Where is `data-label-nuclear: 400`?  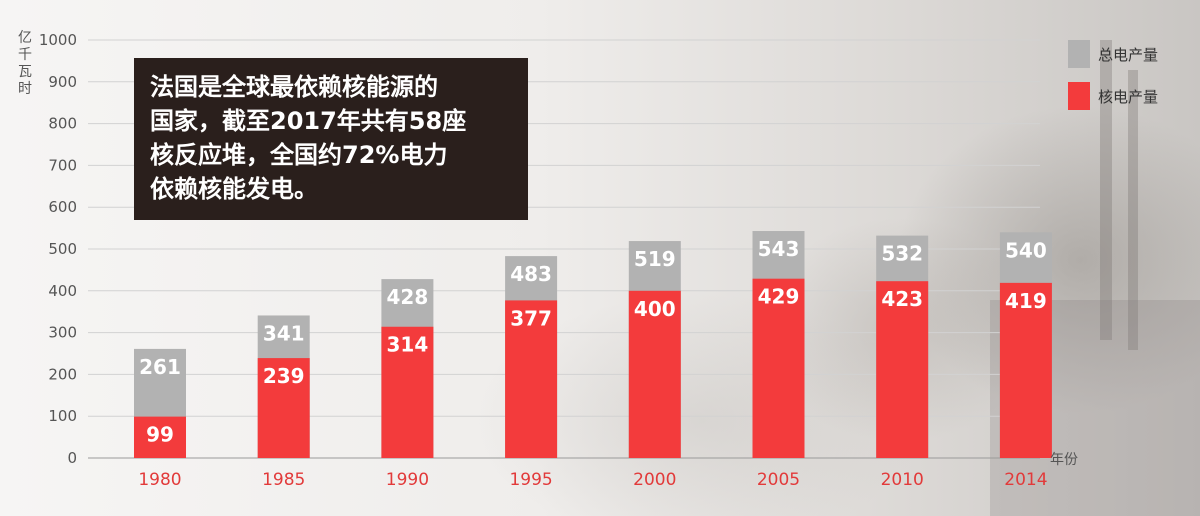 data-label-nuclear: 400 is located at coordinates (655, 309).